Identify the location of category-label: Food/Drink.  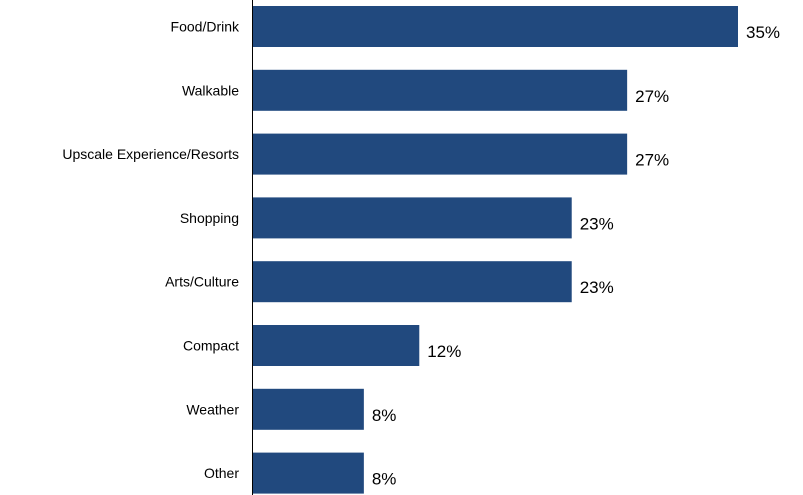
(205, 27).